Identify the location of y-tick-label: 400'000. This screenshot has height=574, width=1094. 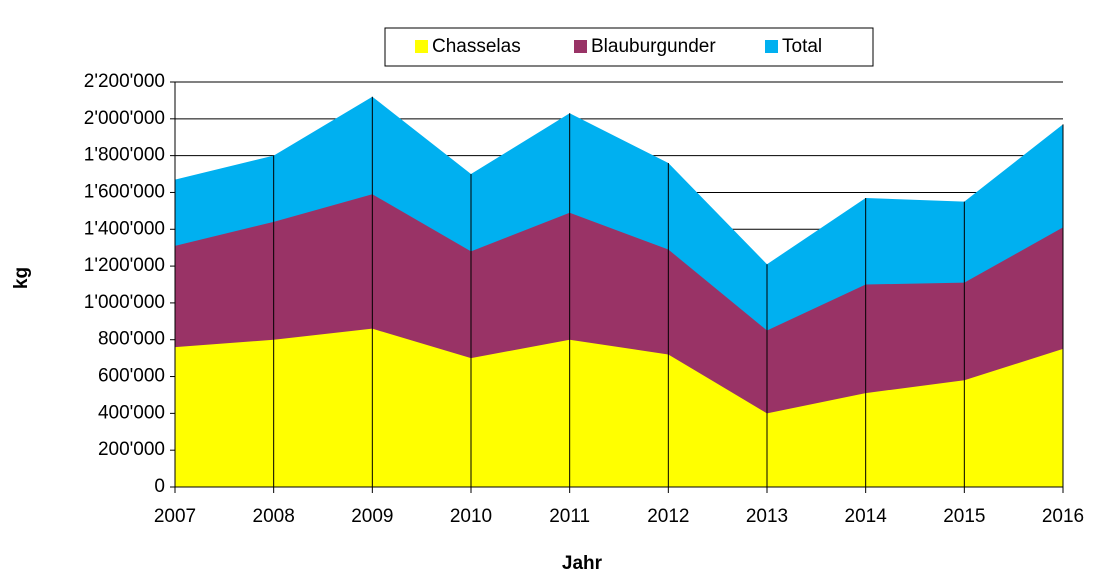
(131, 412).